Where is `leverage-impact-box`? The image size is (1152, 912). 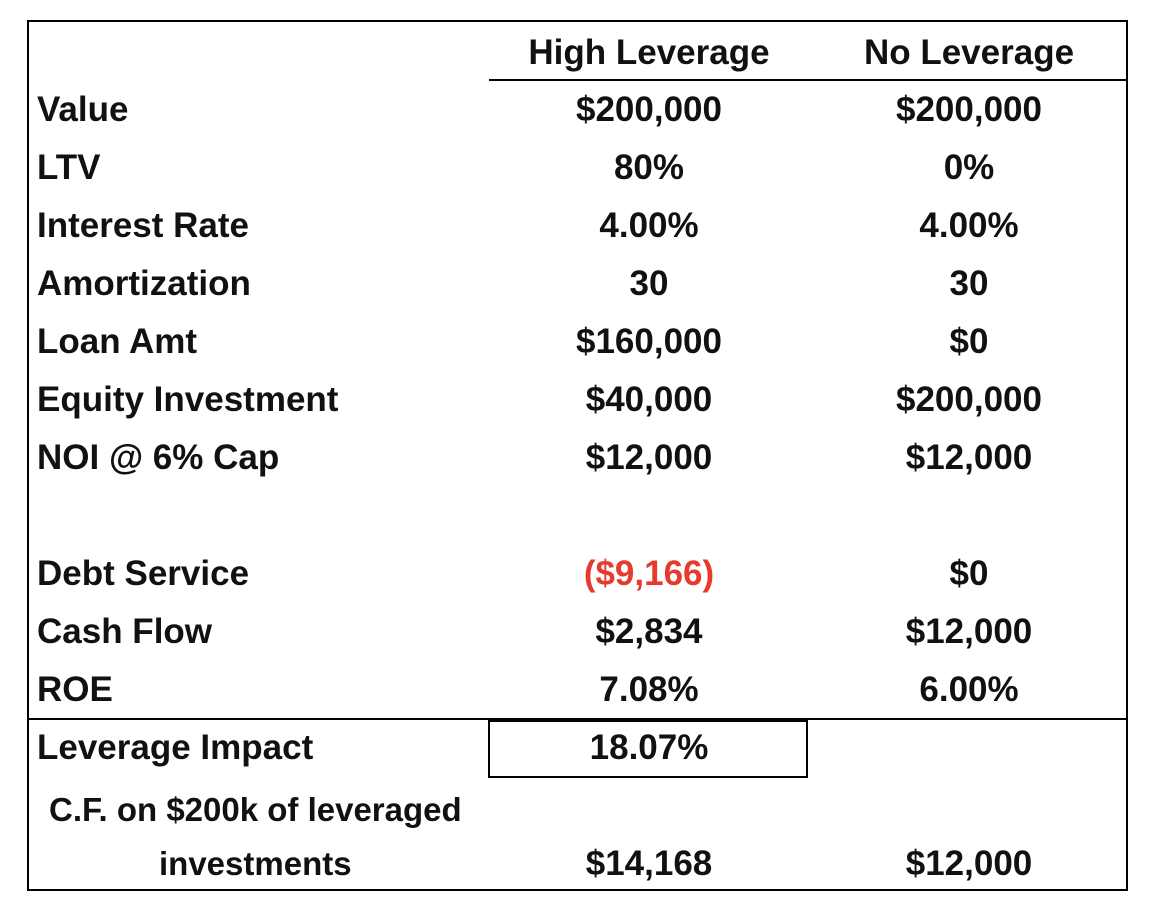
leverage-impact-box is located at coordinates (648, 749).